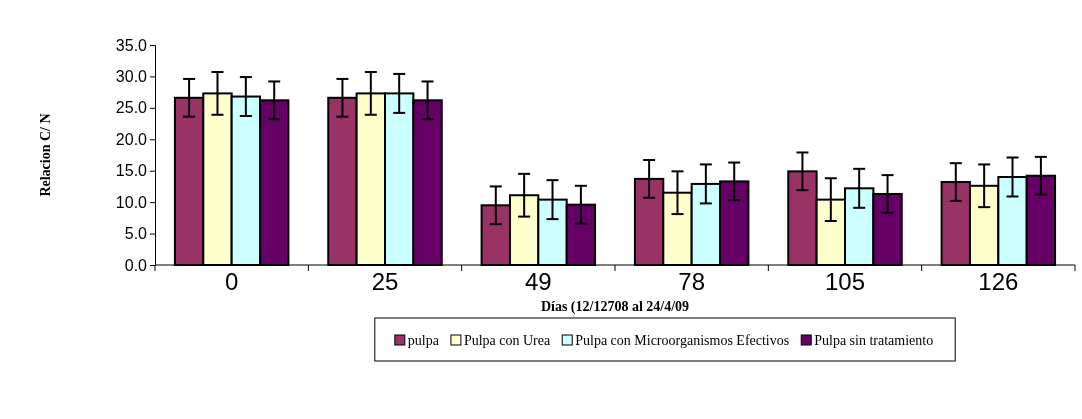 The height and width of the screenshot is (419, 1082). What do you see at coordinates (131, 77) in the screenshot?
I see `y-tick-label: 30.0` at bounding box center [131, 77].